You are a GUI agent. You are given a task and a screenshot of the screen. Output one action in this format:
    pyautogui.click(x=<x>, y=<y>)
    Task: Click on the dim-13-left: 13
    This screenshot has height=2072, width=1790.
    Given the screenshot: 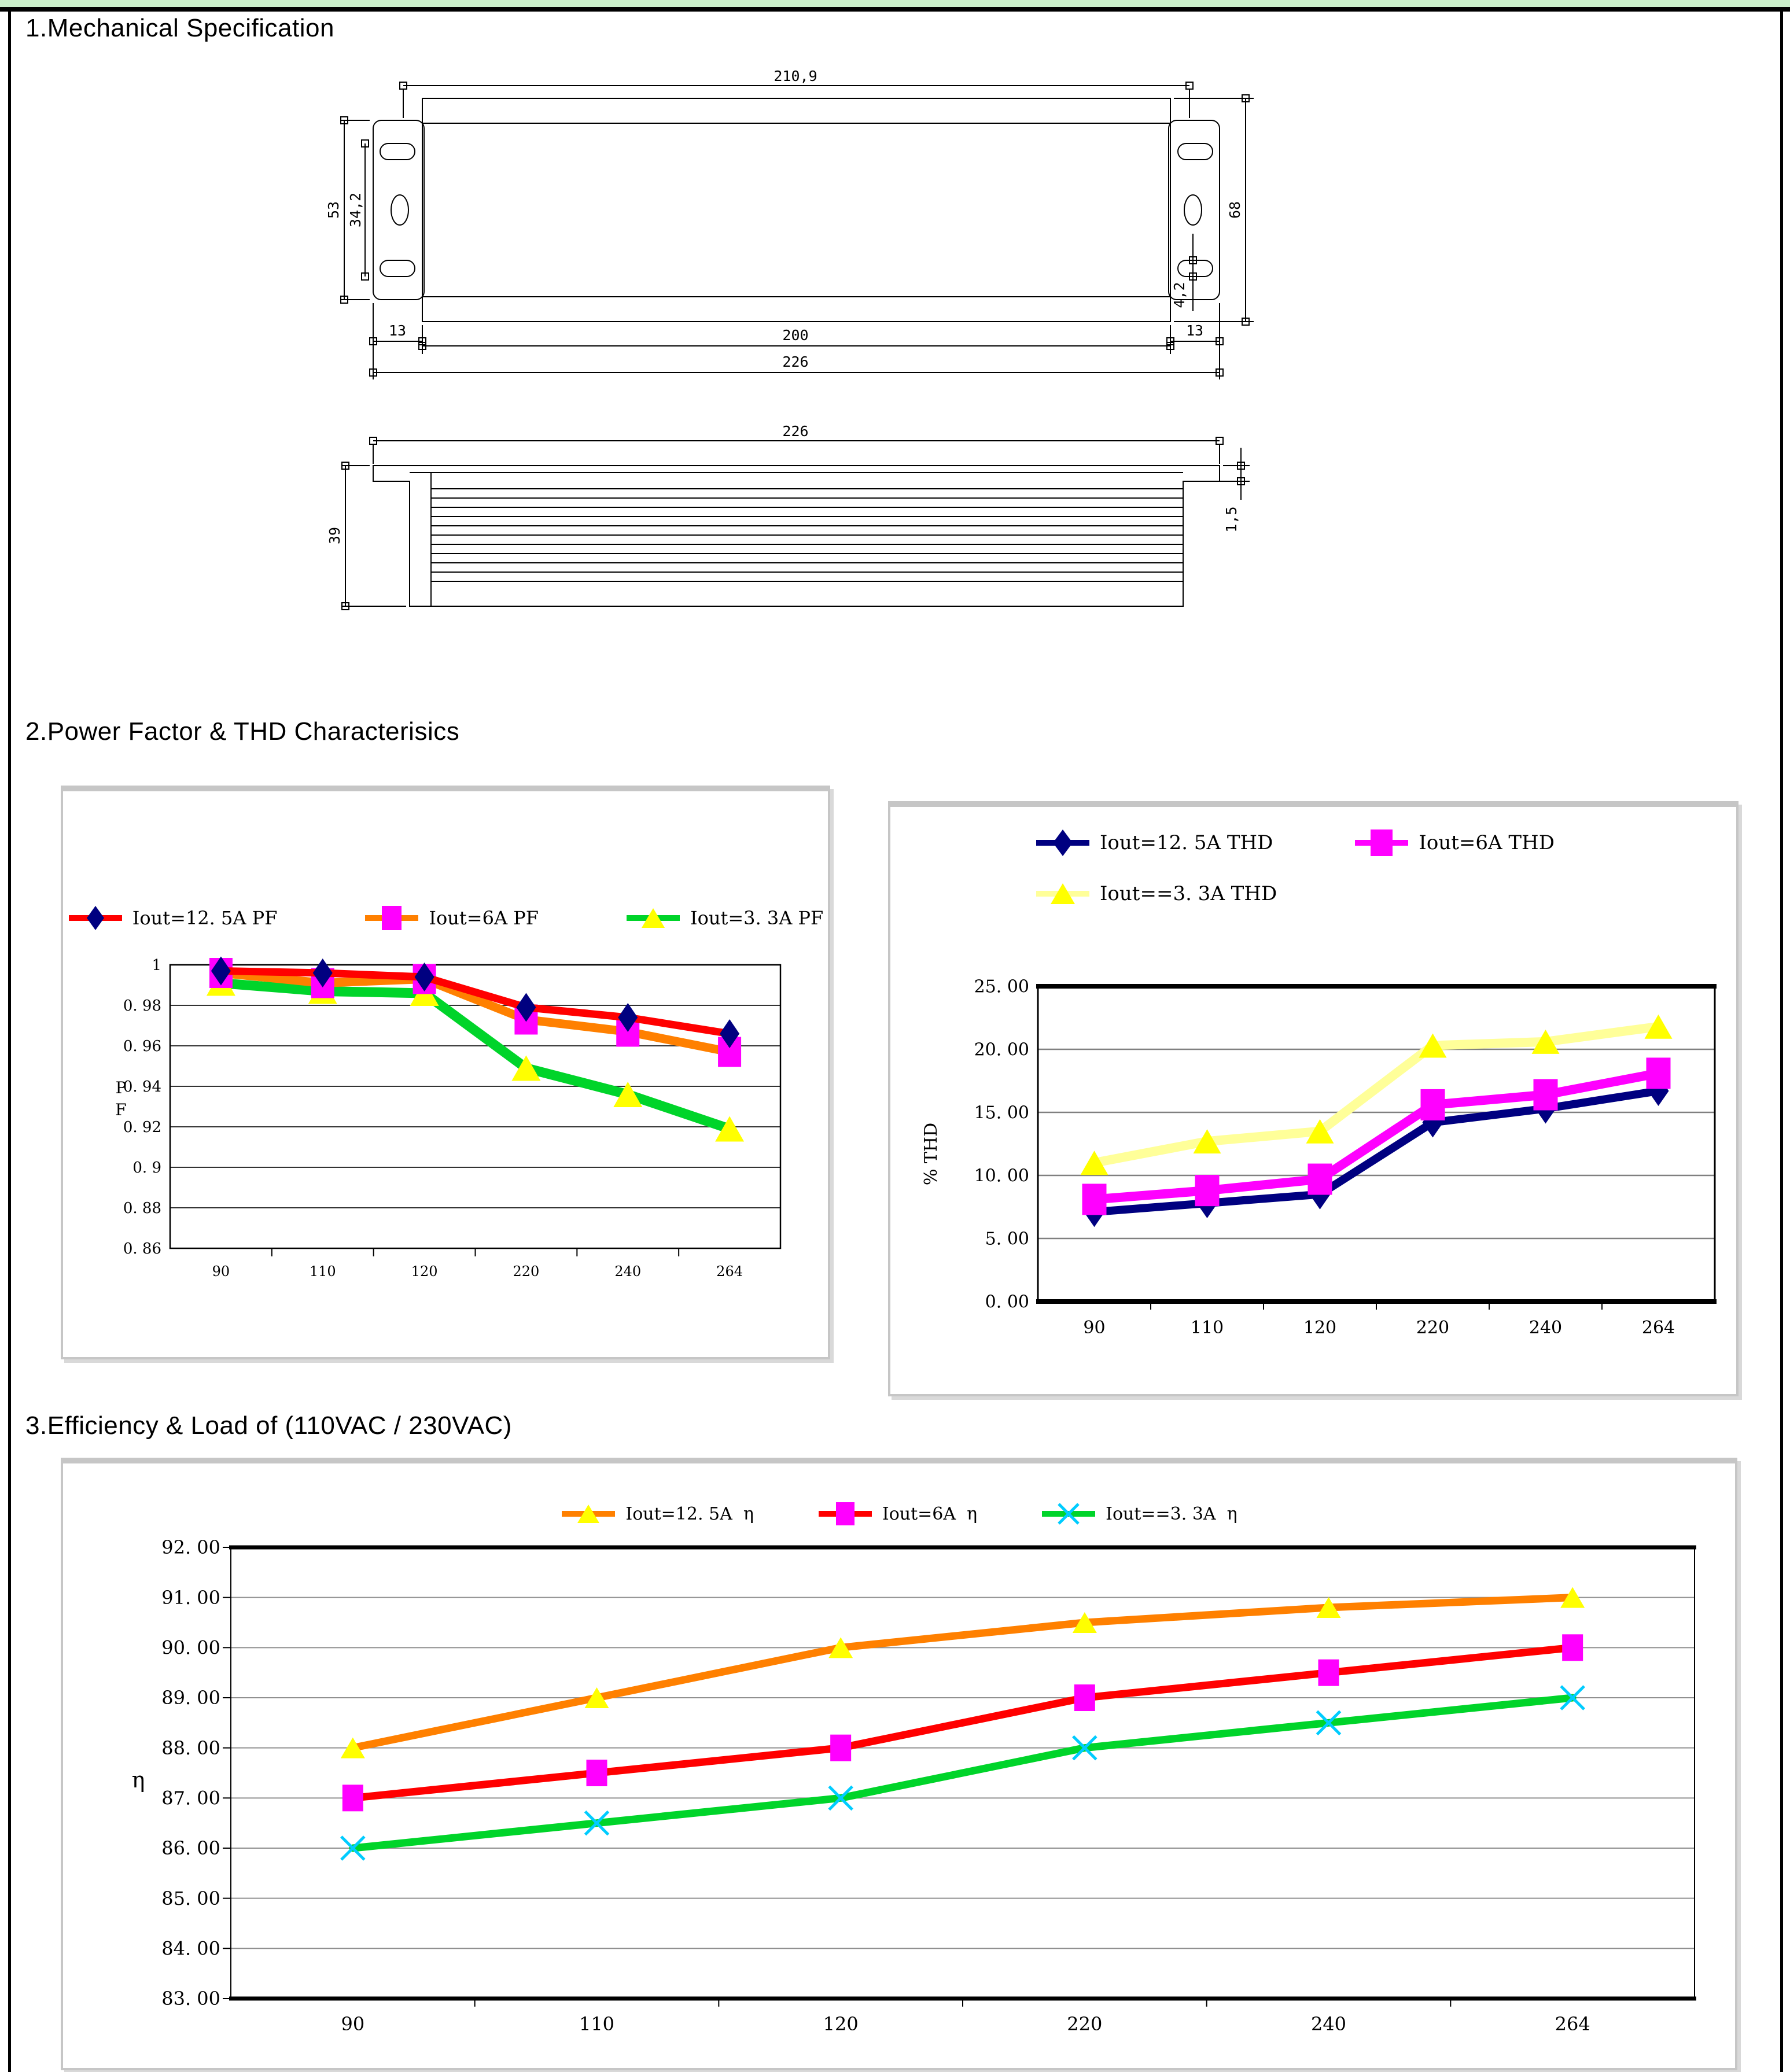 What is the action you would take?
    pyautogui.click(x=397, y=330)
    